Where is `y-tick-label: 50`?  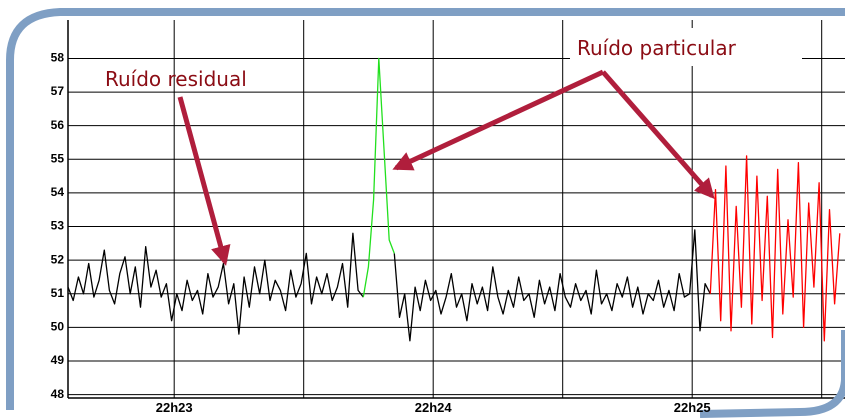 y-tick-label: 50 is located at coordinates (58, 327).